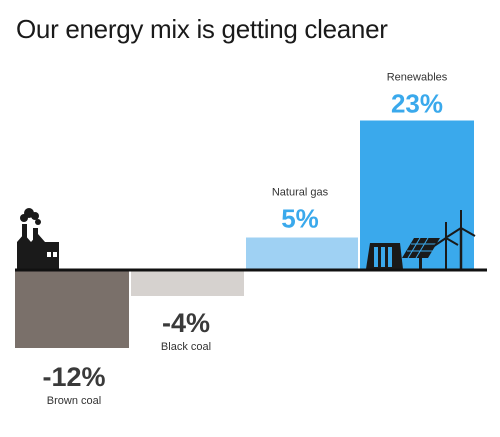  Describe the element at coordinates (384, 256) in the screenshot. I see `hydro-dam-icon` at that location.